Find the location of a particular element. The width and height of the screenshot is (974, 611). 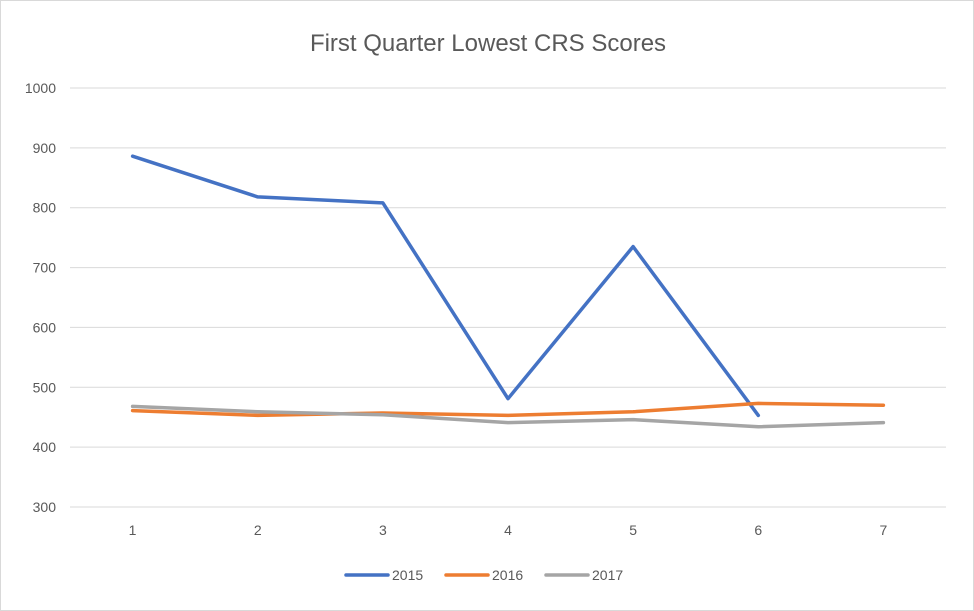

x-tick-label: 1 is located at coordinates (133, 530).